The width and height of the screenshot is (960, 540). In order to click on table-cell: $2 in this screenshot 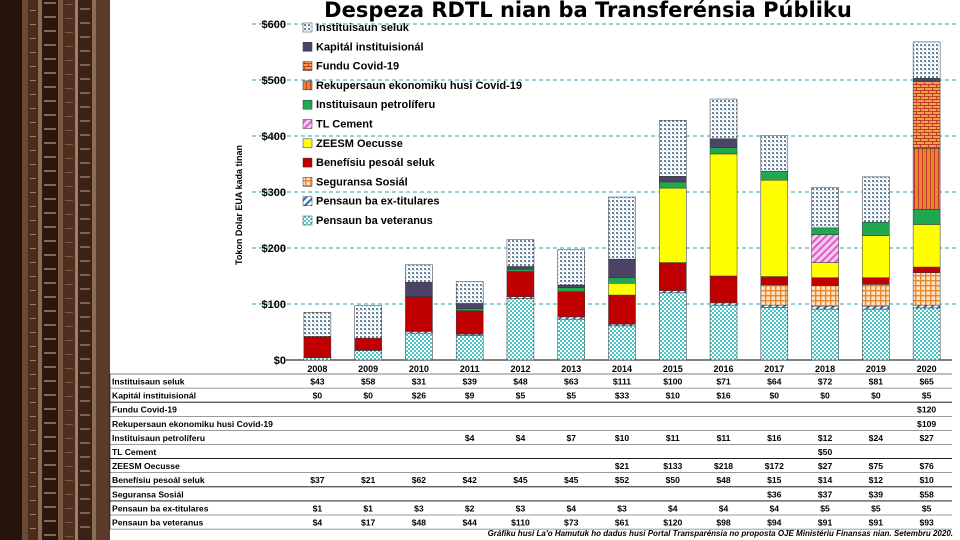, I will do `click(470, 508)`.